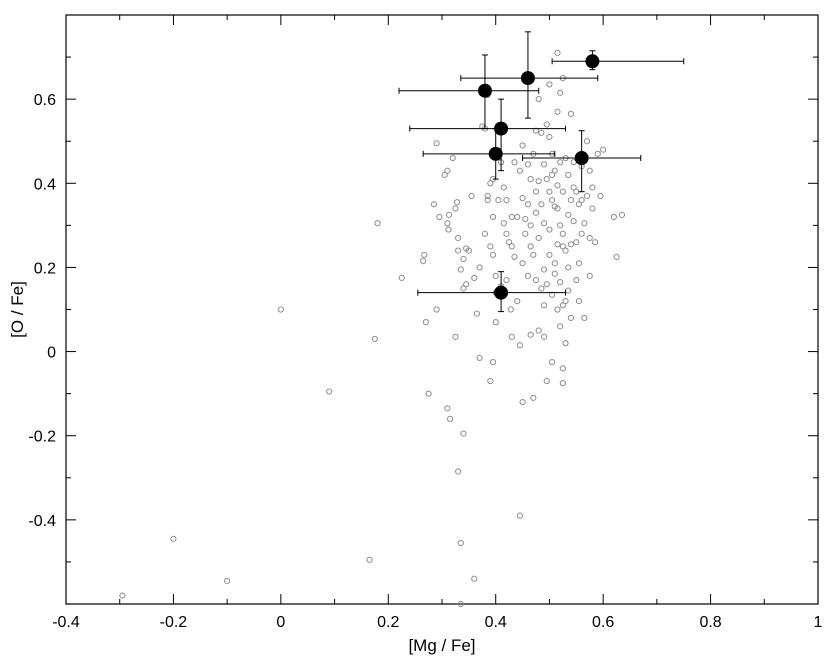 The image size is (830, 659). I want to click on x-tick-labels: -0.4 -0.2 0 0.2 0.4 0.6 0.8 1, so click(437, 622).